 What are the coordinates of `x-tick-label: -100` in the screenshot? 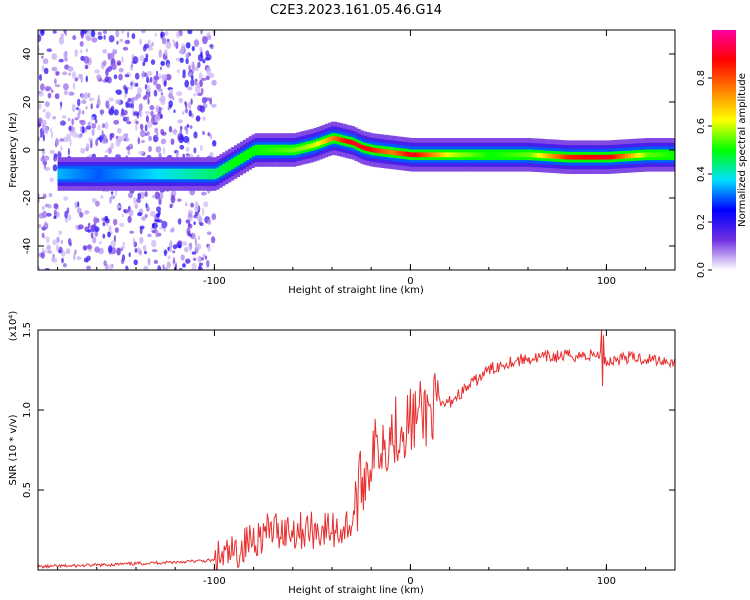 It's located at (214, 281).